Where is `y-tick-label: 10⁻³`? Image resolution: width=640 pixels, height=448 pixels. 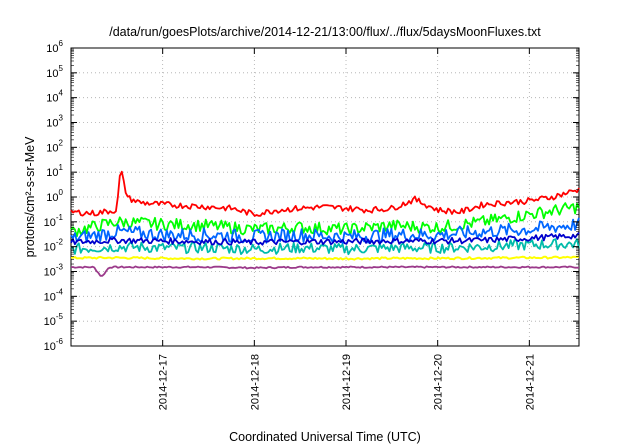
y-tick-label: 10⁻³ is located at coordinates (54, 271).